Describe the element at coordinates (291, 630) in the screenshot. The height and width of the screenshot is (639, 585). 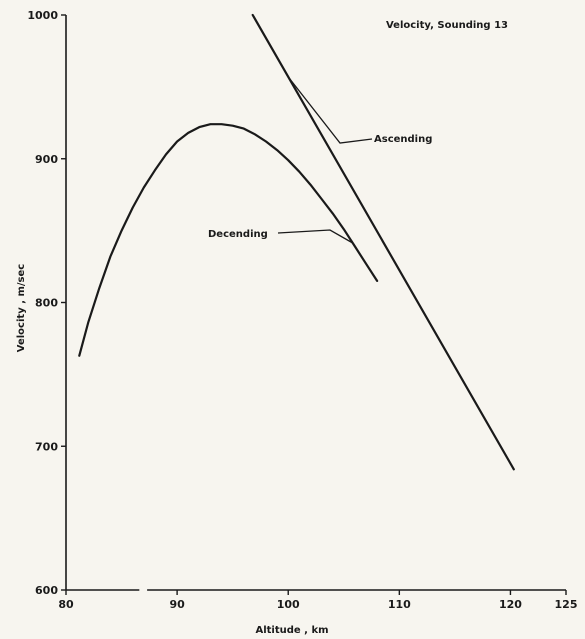
I see `x-axis-label: Altitude , km` at that location.